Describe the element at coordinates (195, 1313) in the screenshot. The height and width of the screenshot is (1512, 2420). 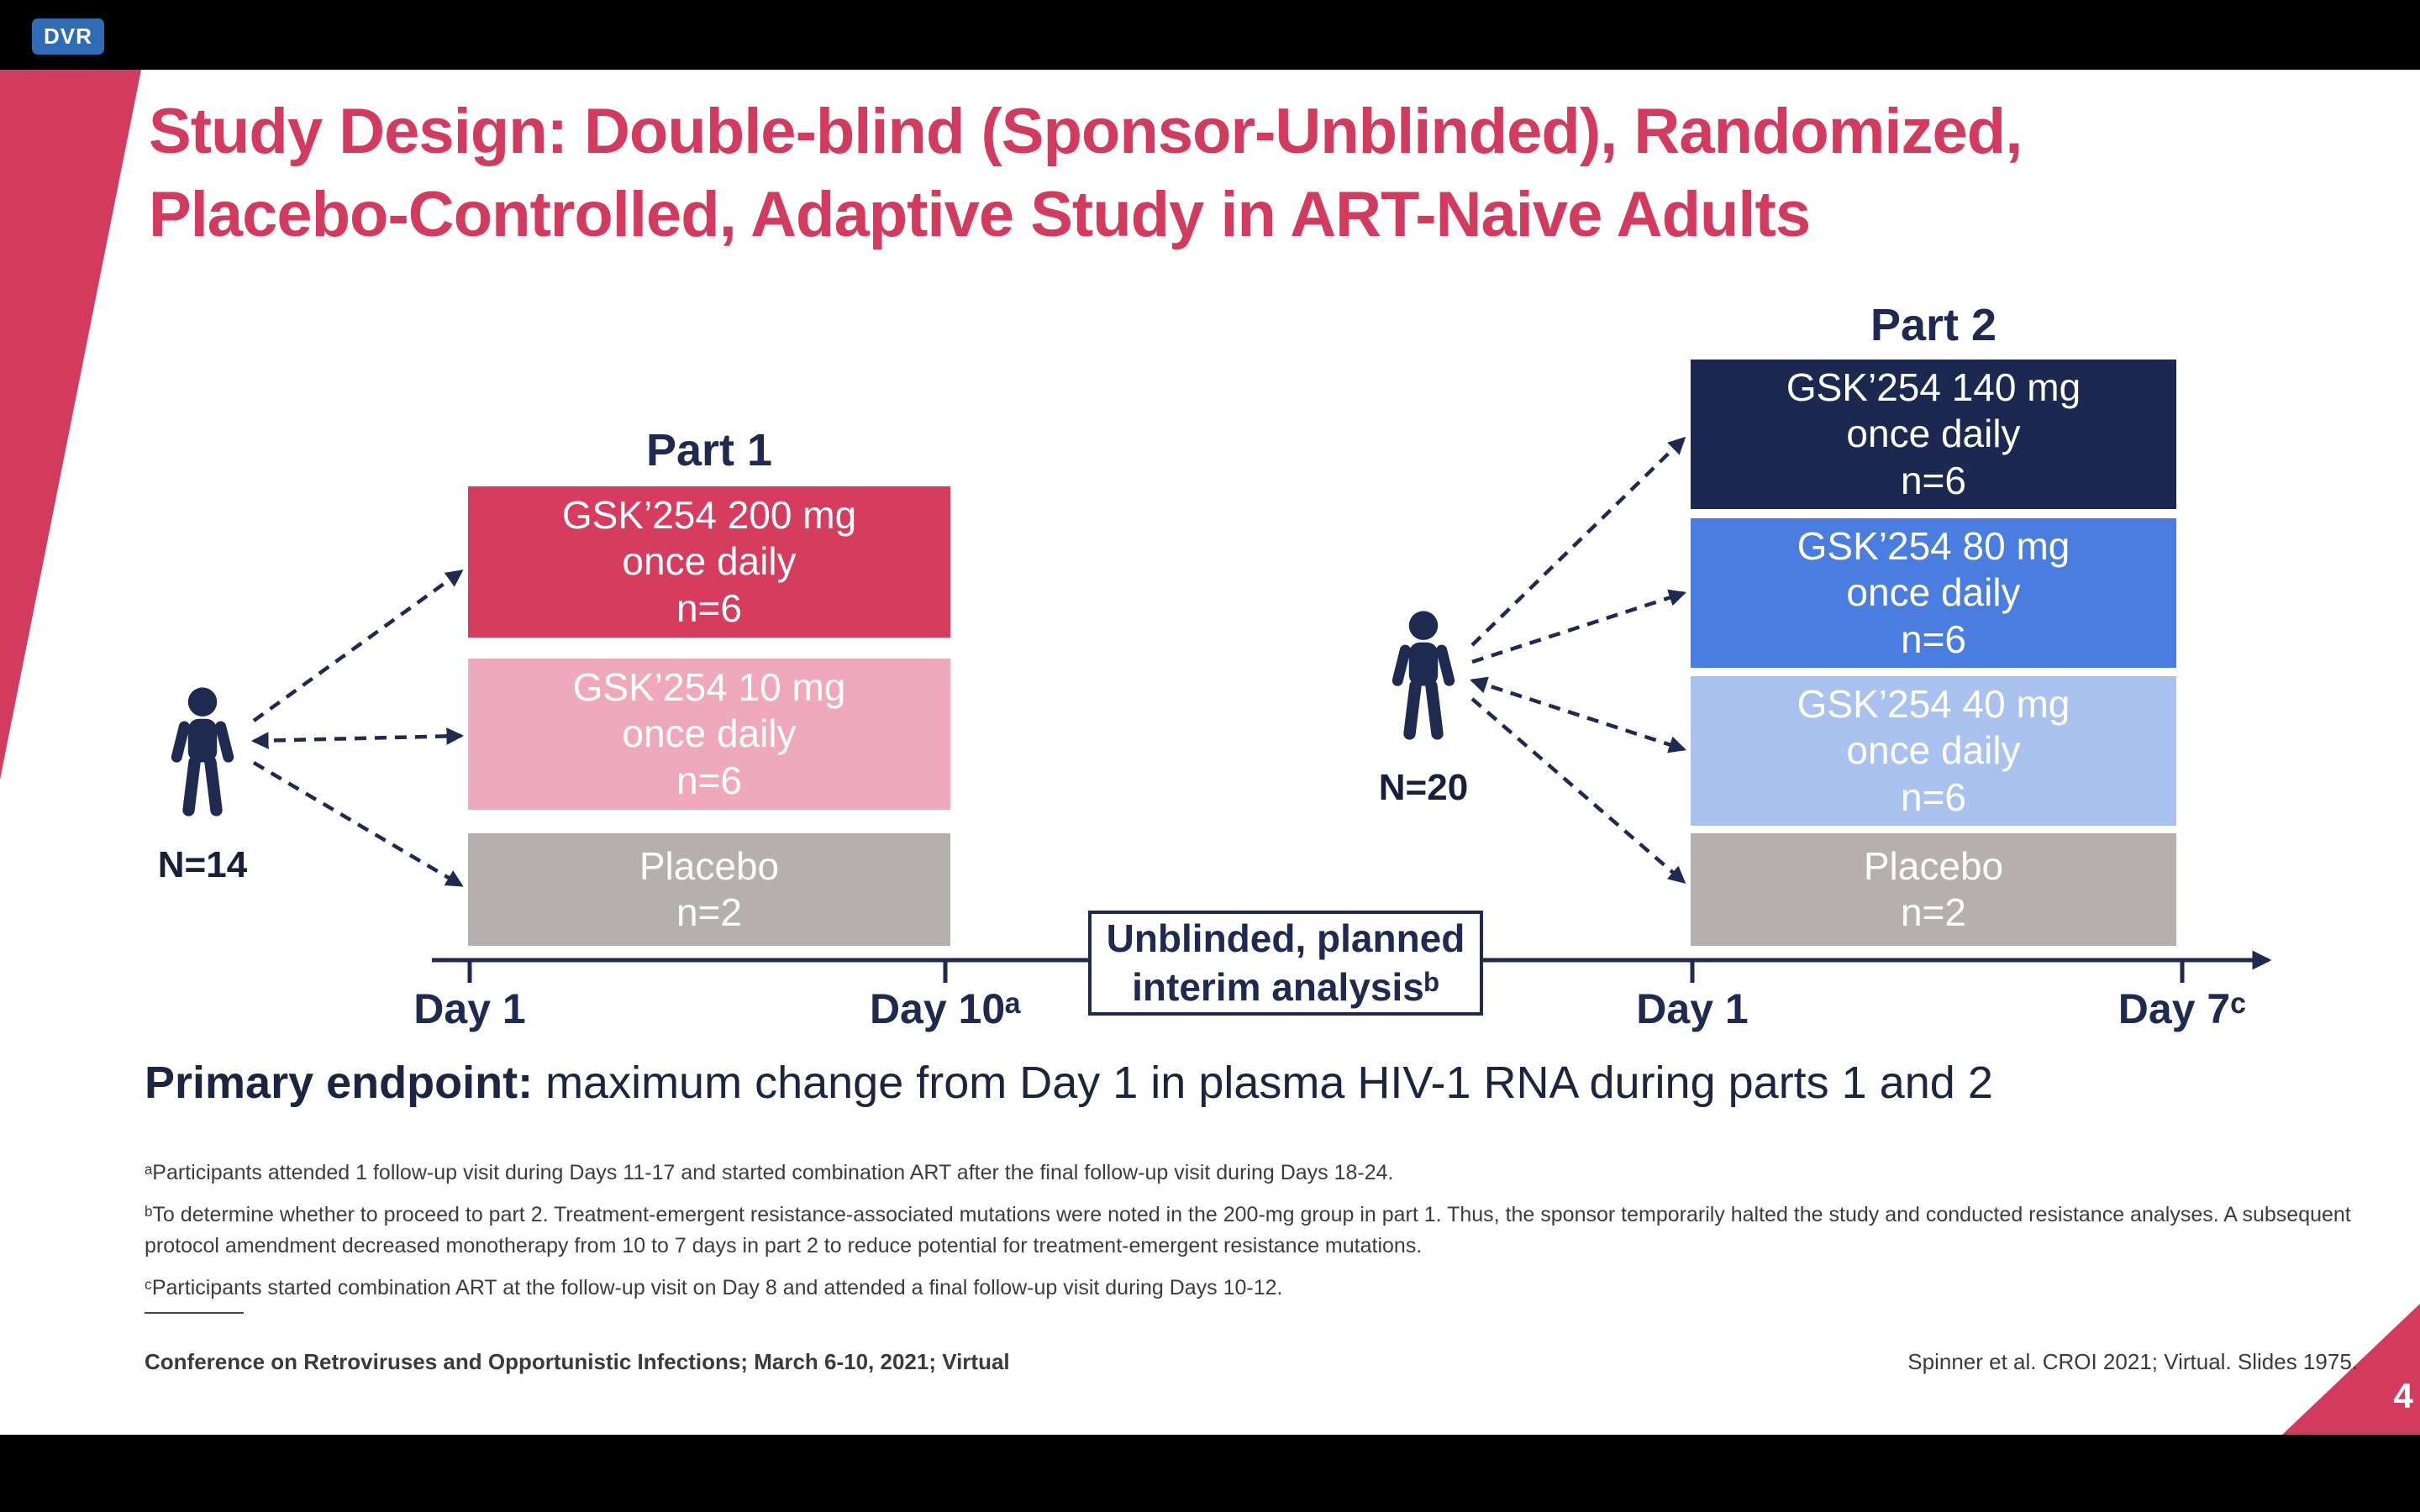
I see `footer-divider` at that location.